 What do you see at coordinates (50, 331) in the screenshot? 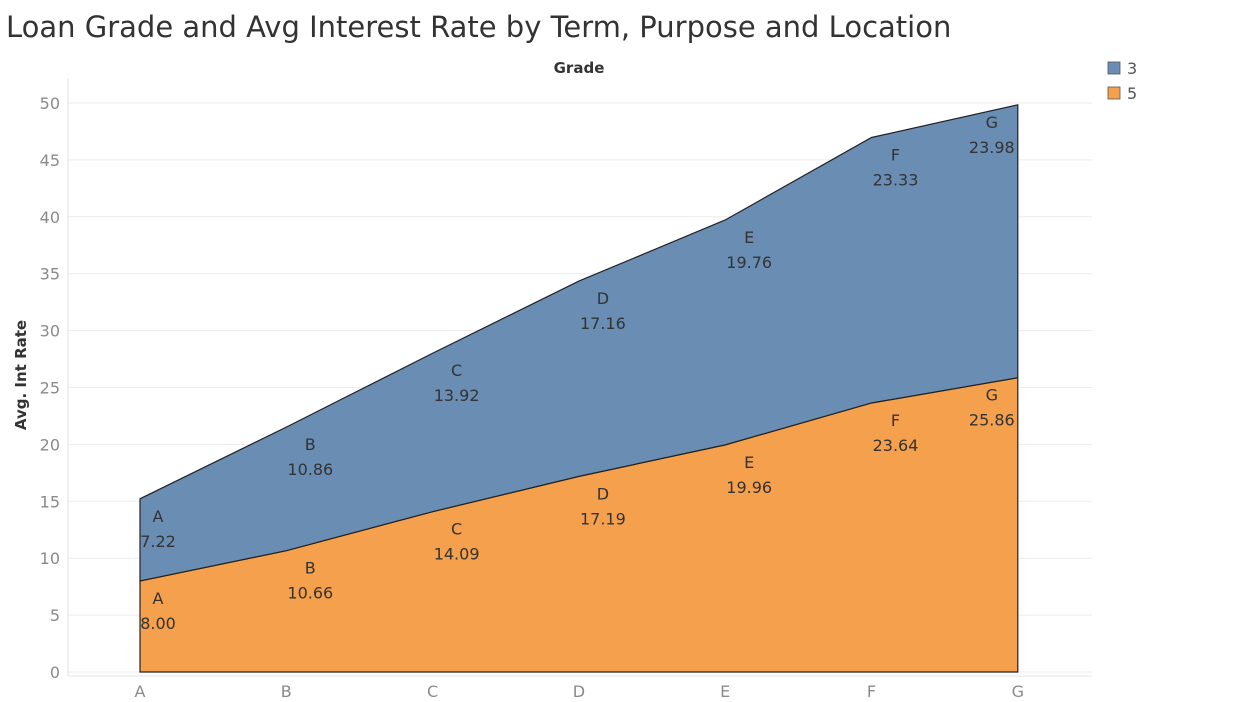
I see `y-tick-label: 30` at bounding box center [50, 331].